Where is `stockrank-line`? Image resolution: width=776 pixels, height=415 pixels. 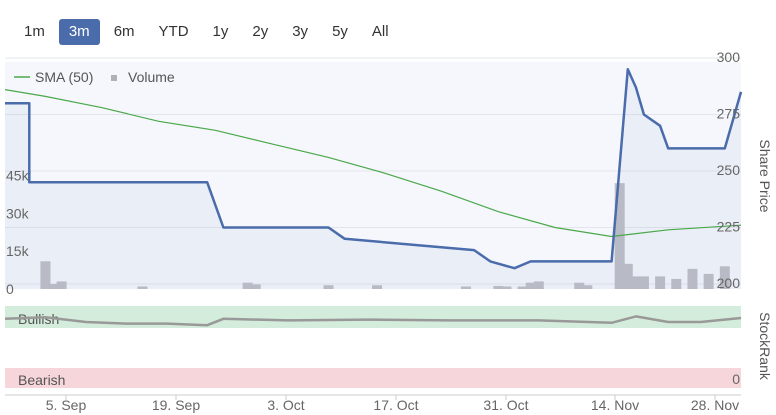 stockrank-line is located at coordinates (373, 321).